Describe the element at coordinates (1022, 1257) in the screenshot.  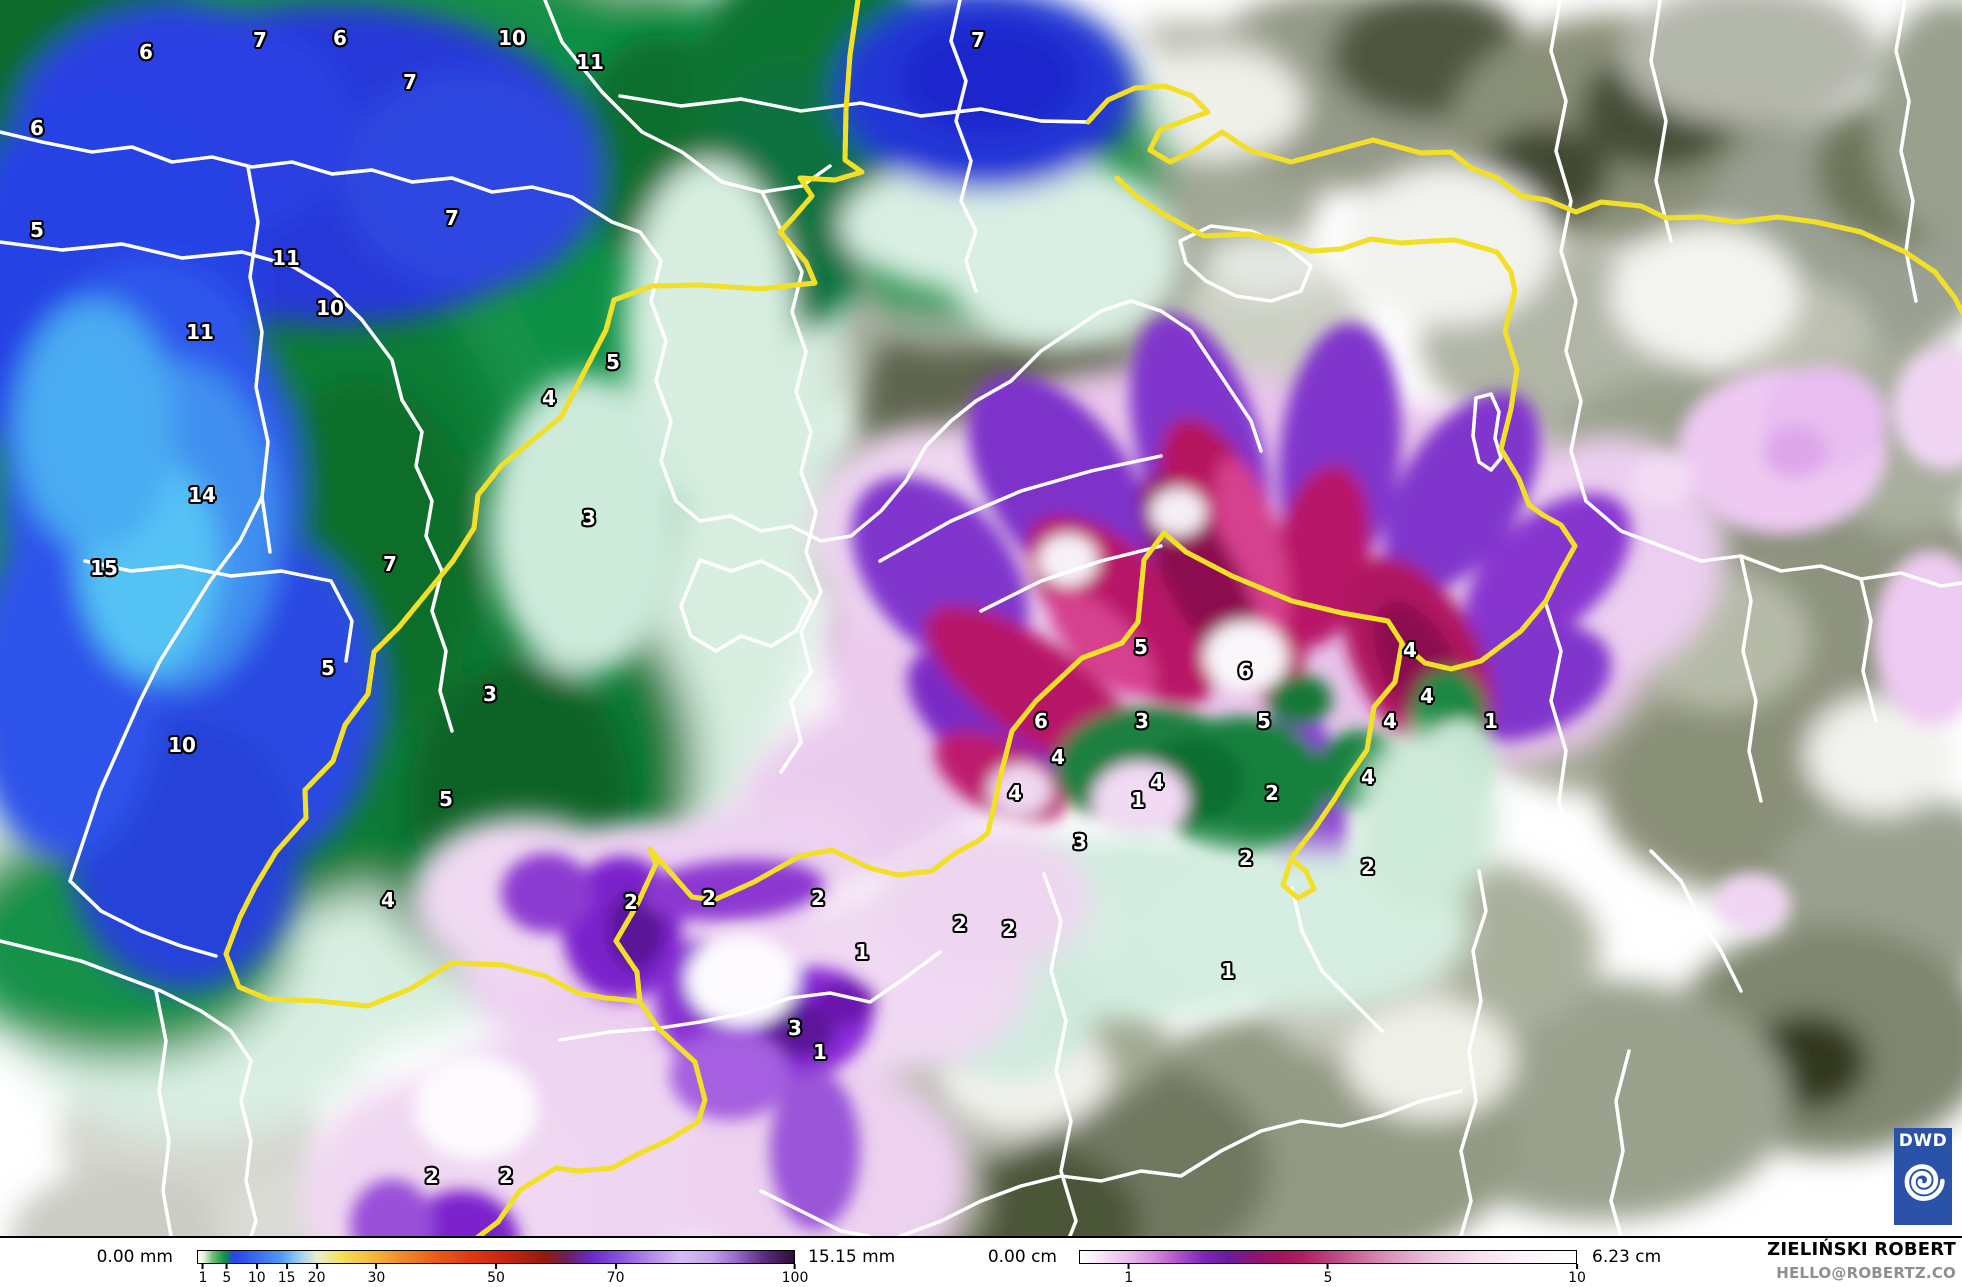
I see `legend-cm-min-label: 0.00 cm` at that location.